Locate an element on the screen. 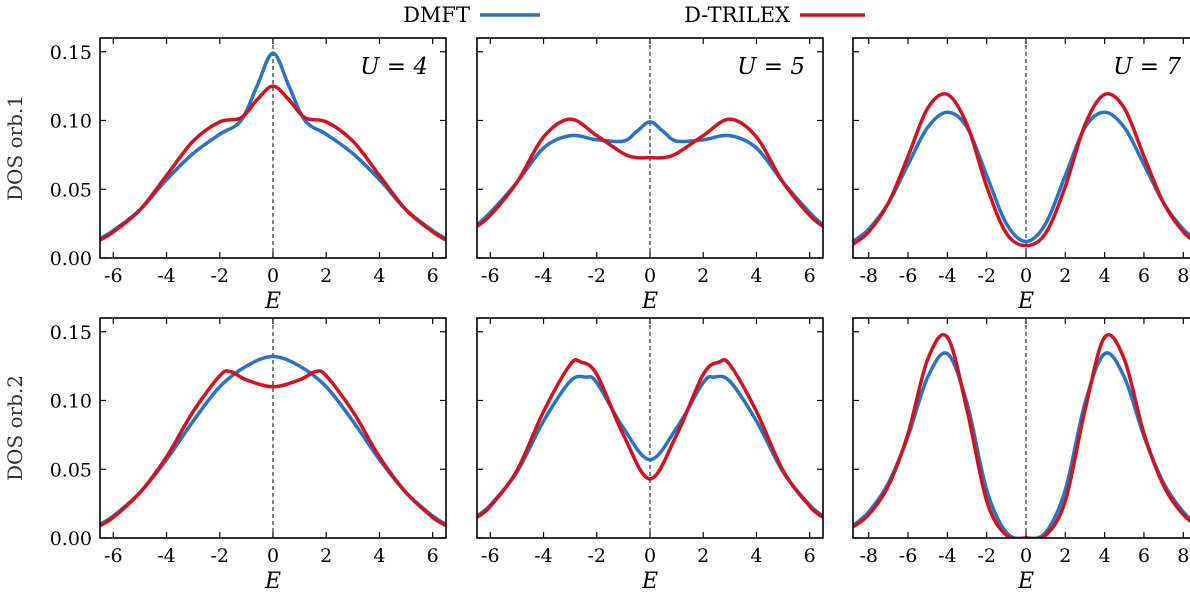  panel-r2c2: -6 -4 -2 0 2 4 6 E is located at coordinates (650, 455).